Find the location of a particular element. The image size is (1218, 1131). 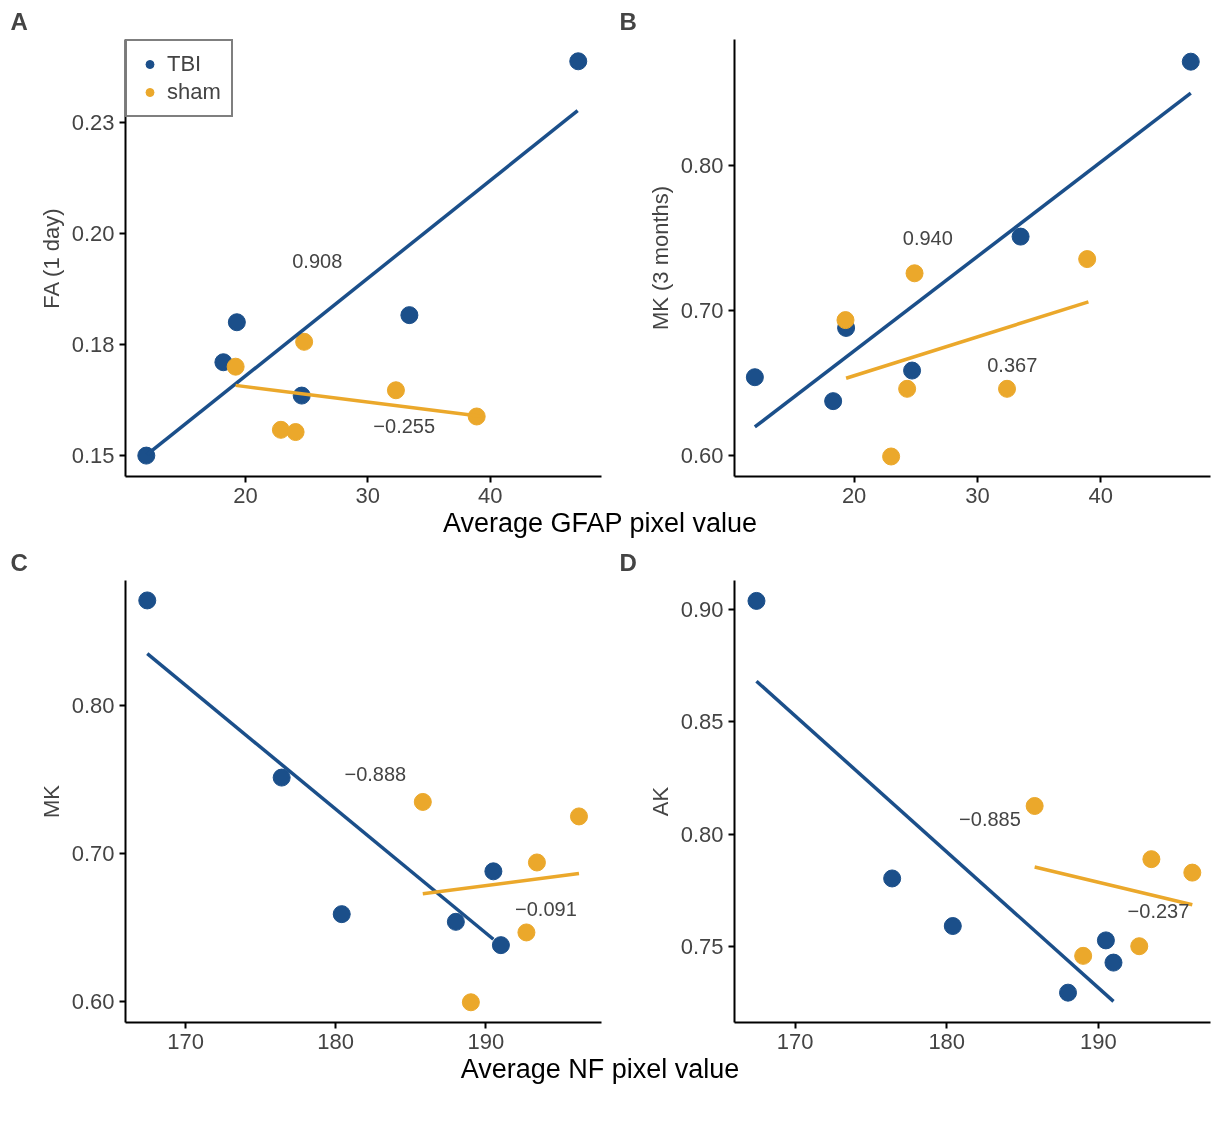

chart-title: C is located at coordinates (19, 562).